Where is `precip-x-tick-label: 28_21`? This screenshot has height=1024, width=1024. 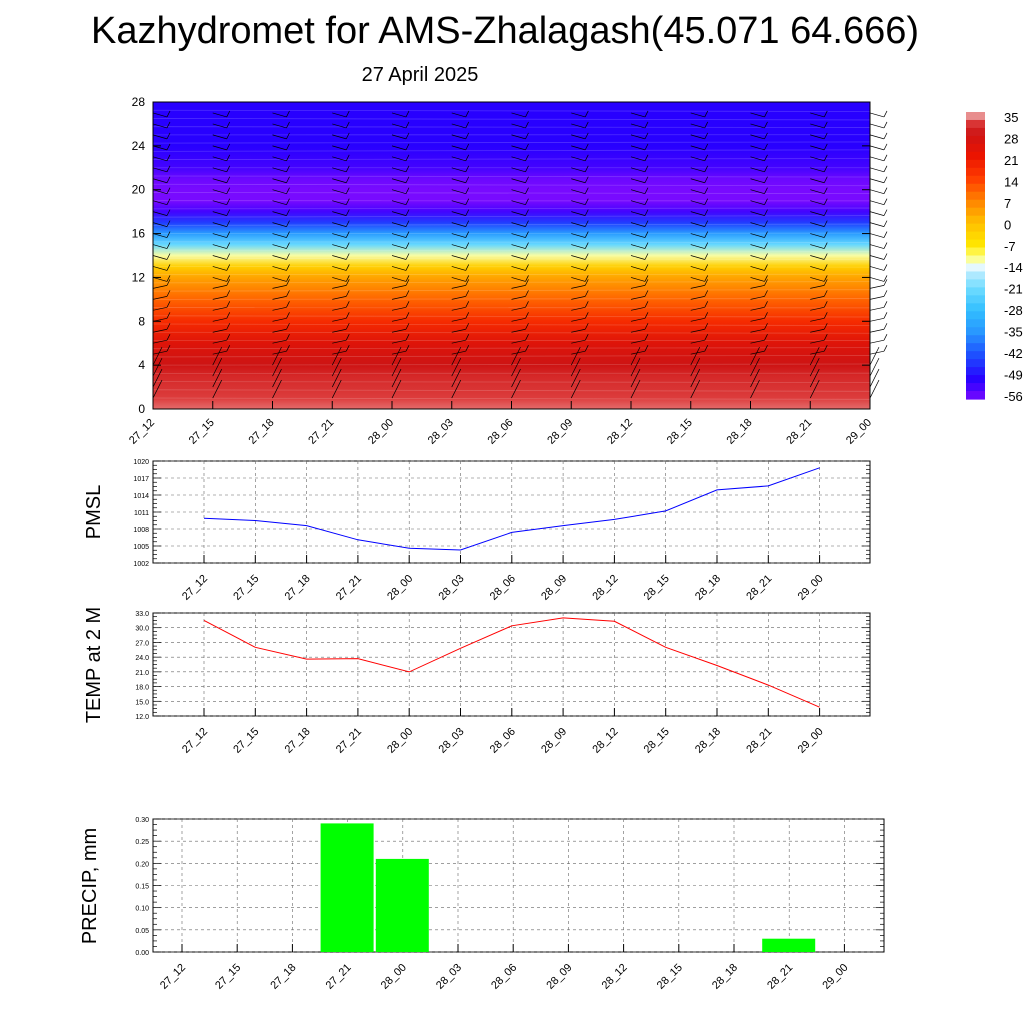 precip-x-tick-label: 28_21 is located at coordinates (780, 977).